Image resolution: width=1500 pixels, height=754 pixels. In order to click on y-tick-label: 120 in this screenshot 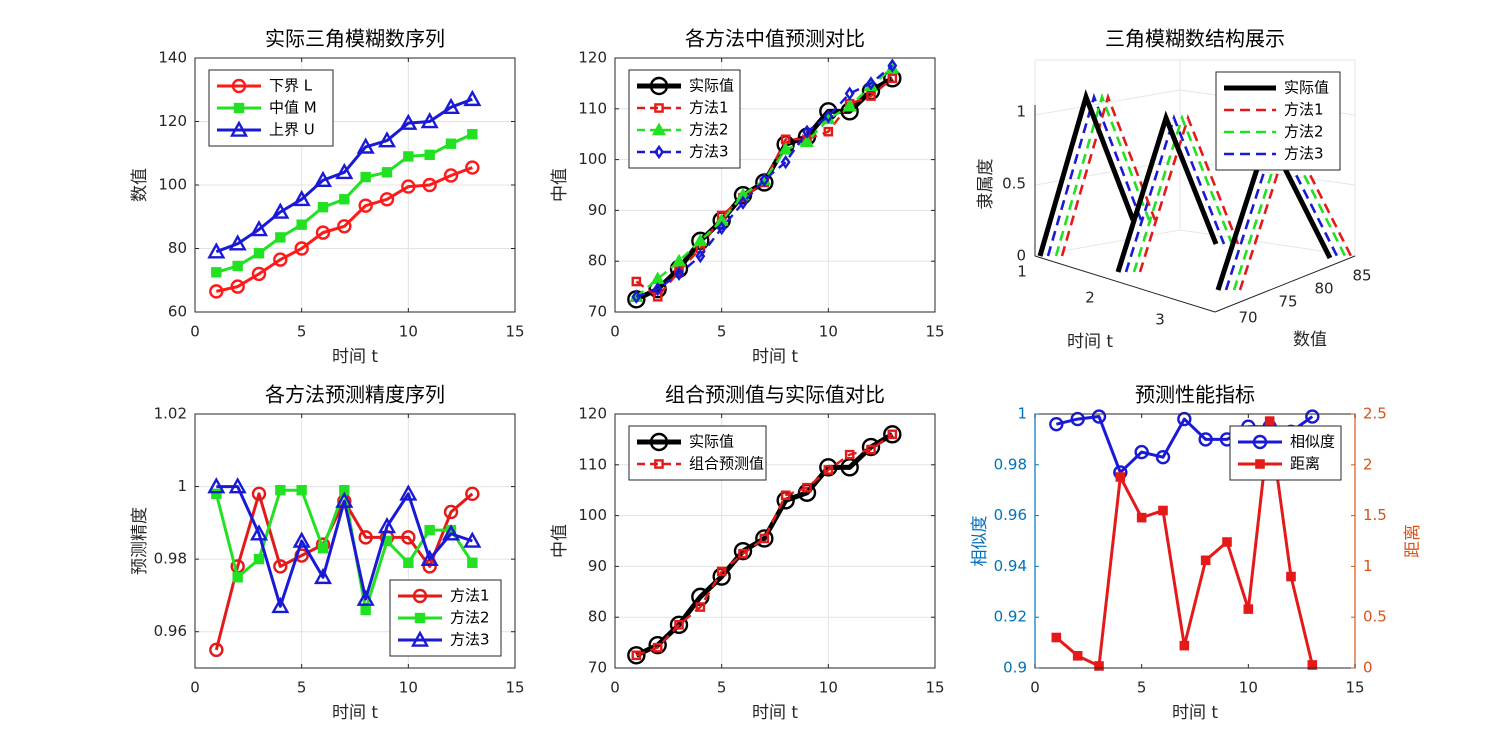, I will do `click(172, 121)`.